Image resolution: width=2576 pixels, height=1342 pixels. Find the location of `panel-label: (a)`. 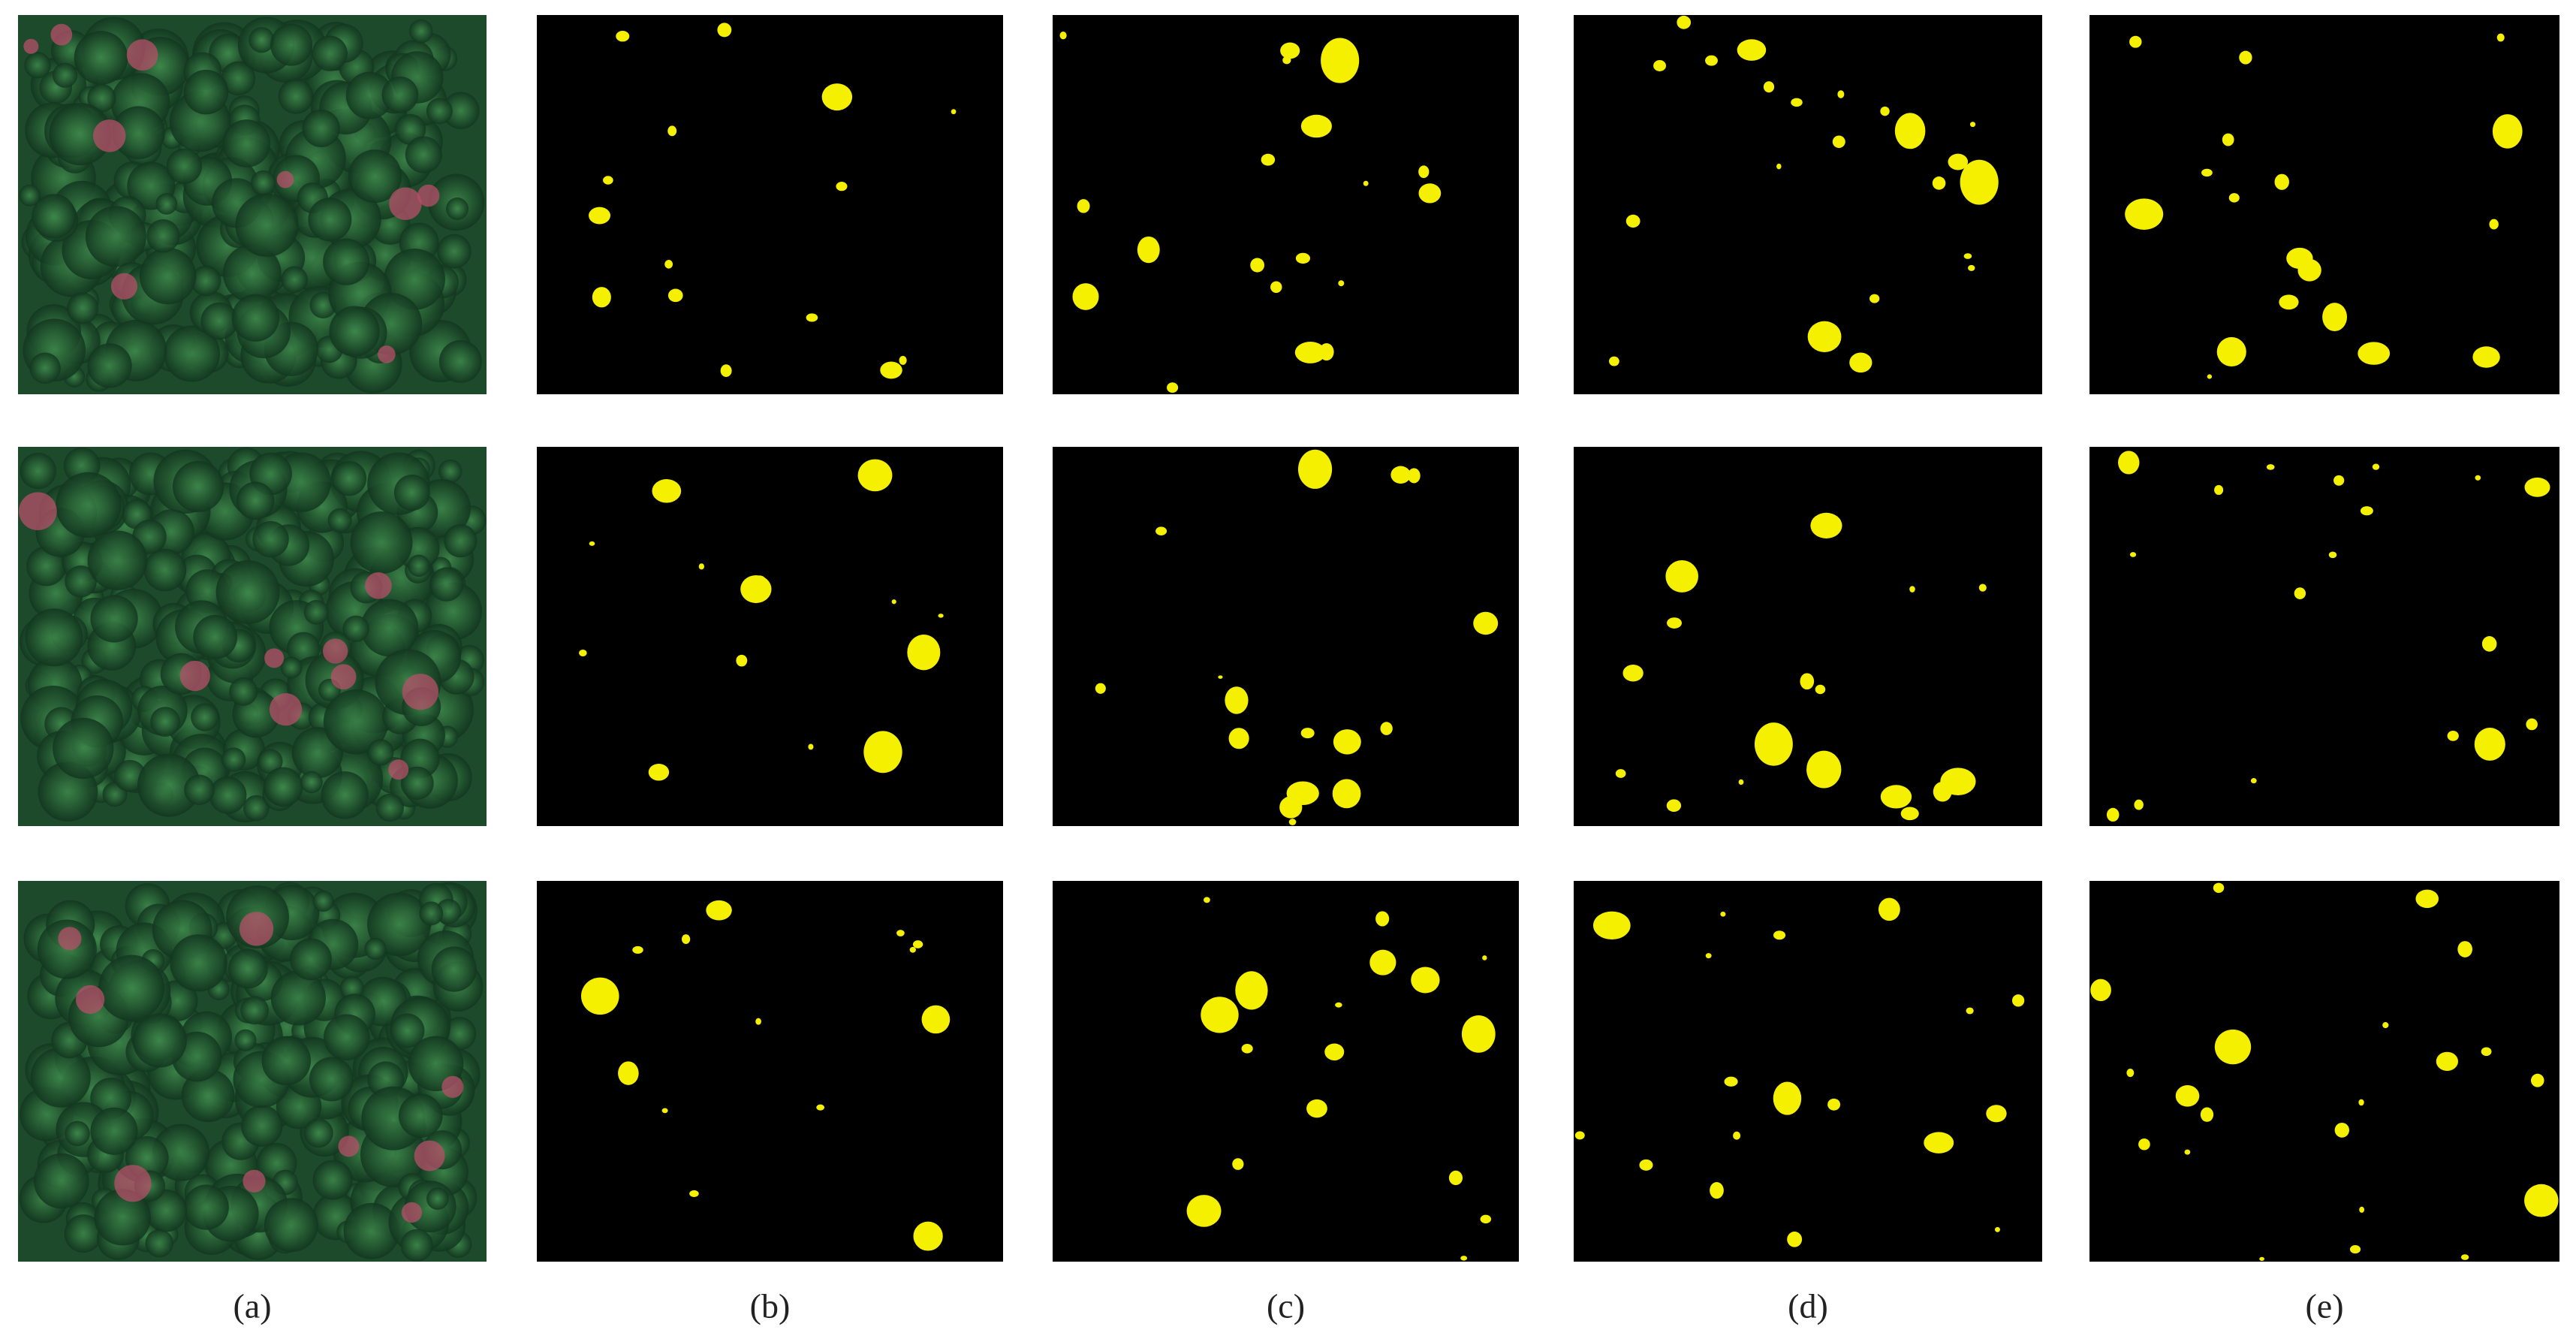

panel-label: (a) is located at coordinates (252, 1306).